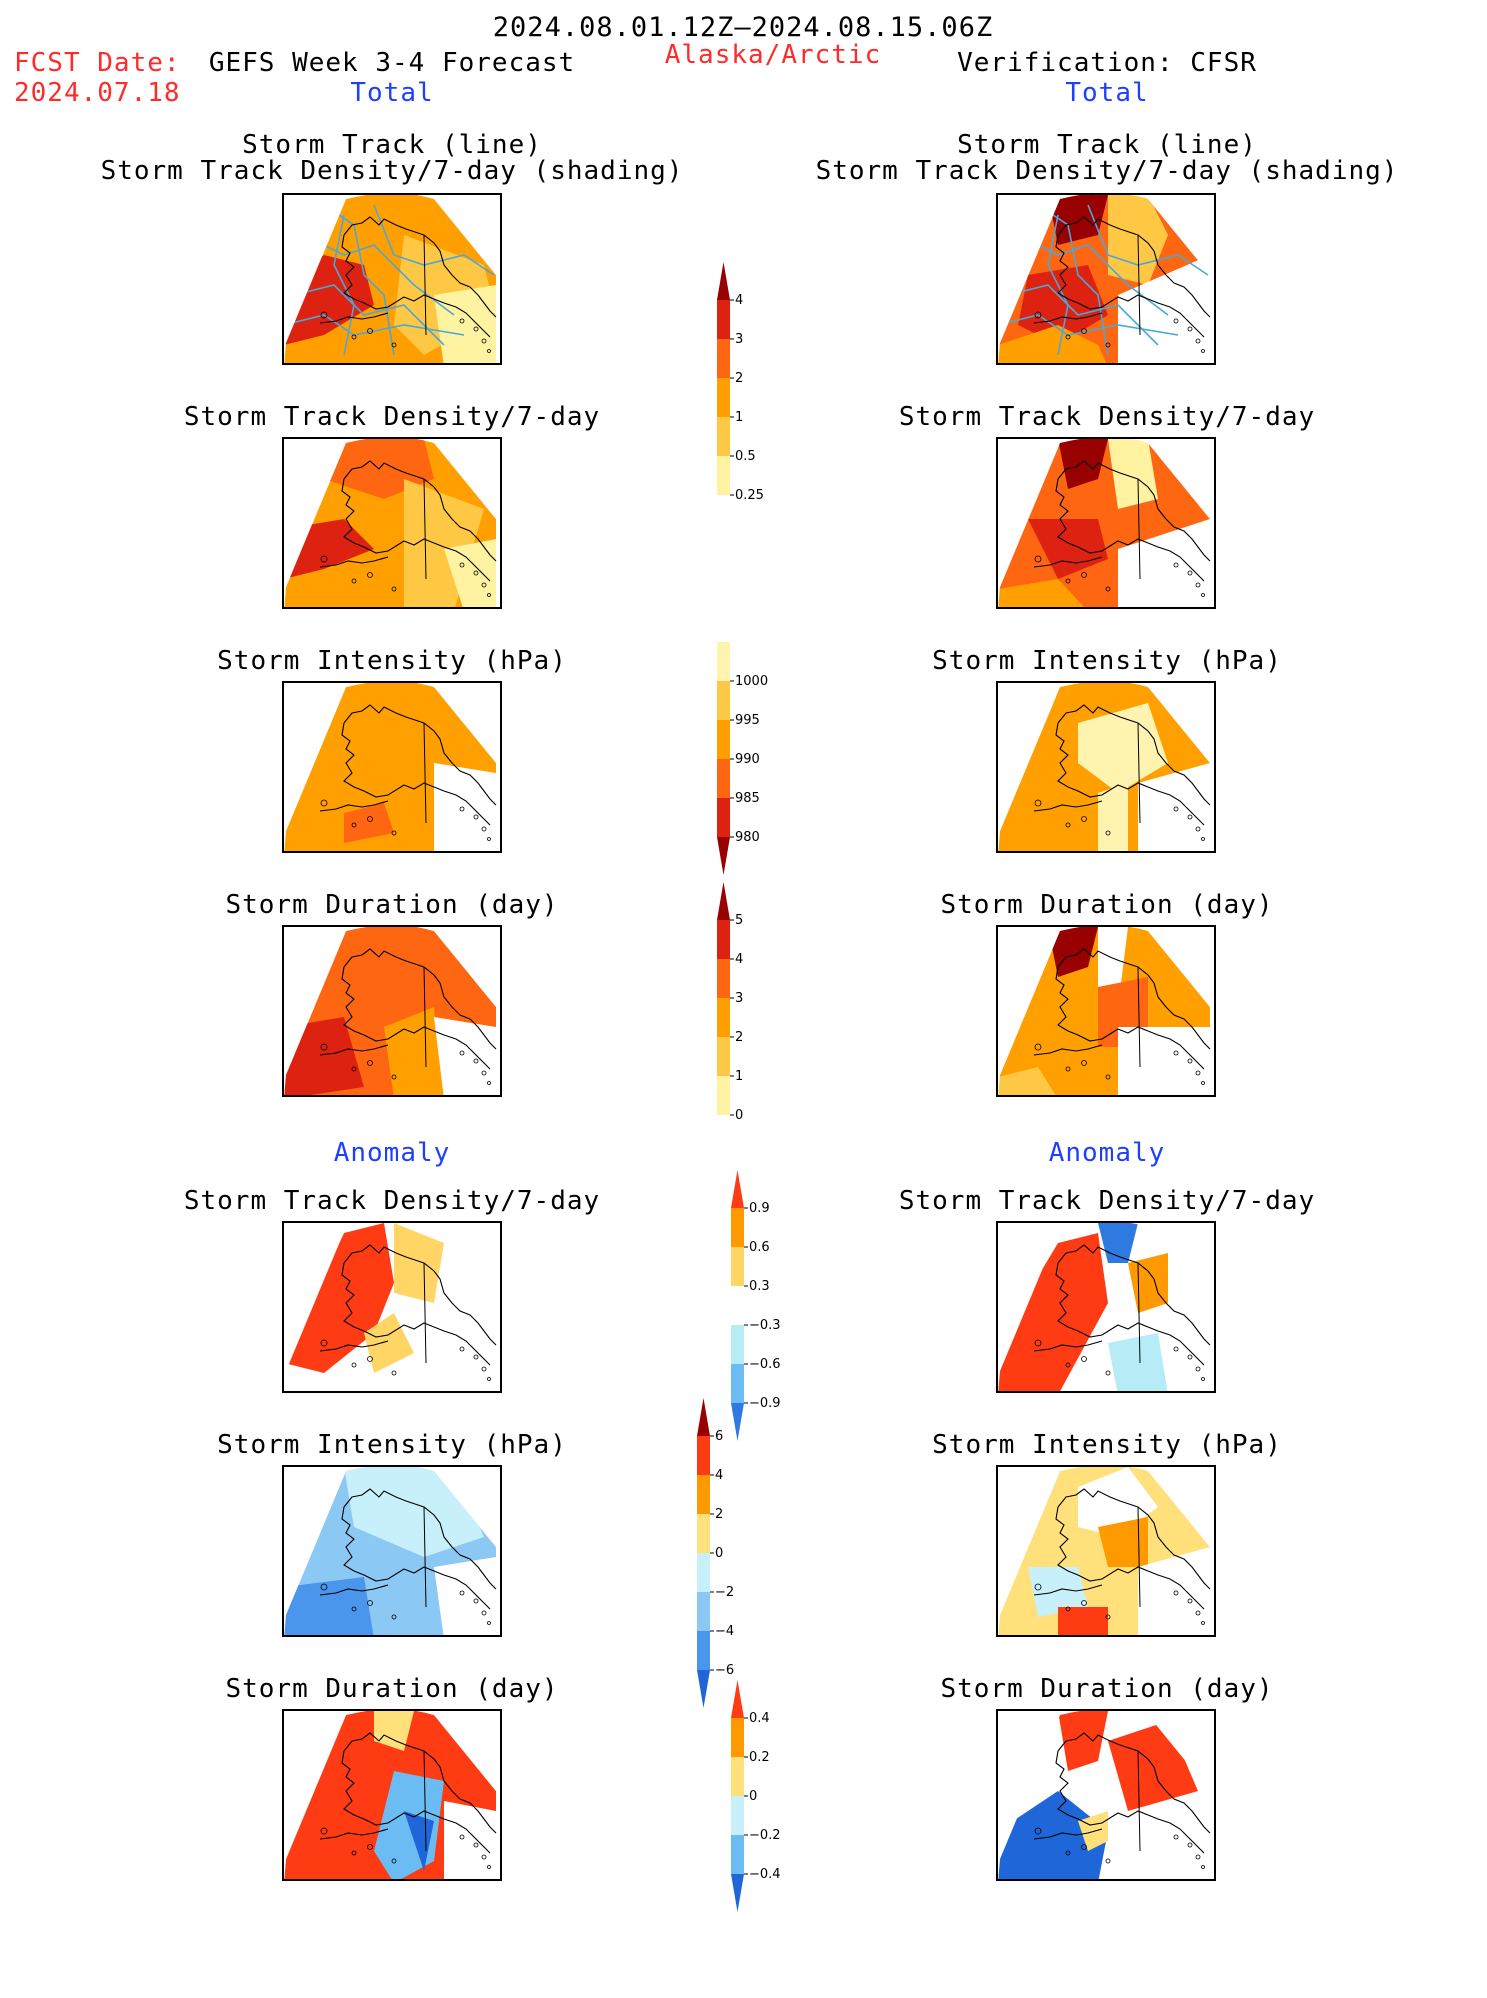 Image resolution: width=1487 pixels, height=1998 pixels. I want to click on colorbar-tick-label: 0.9, so click(759, 1208).